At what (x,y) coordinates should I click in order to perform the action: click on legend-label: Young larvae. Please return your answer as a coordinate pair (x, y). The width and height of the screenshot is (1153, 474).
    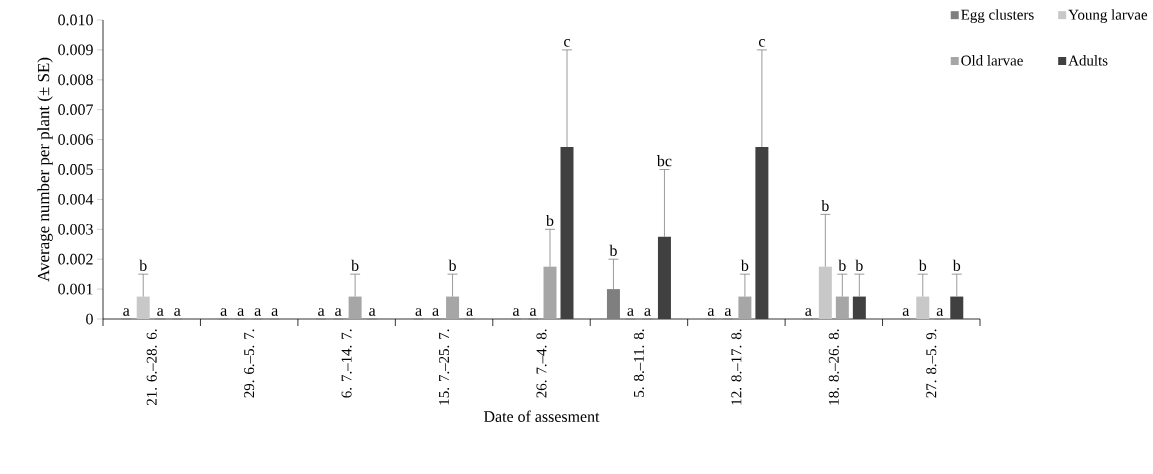
    Looking at the image, I should click on (1108, 16).